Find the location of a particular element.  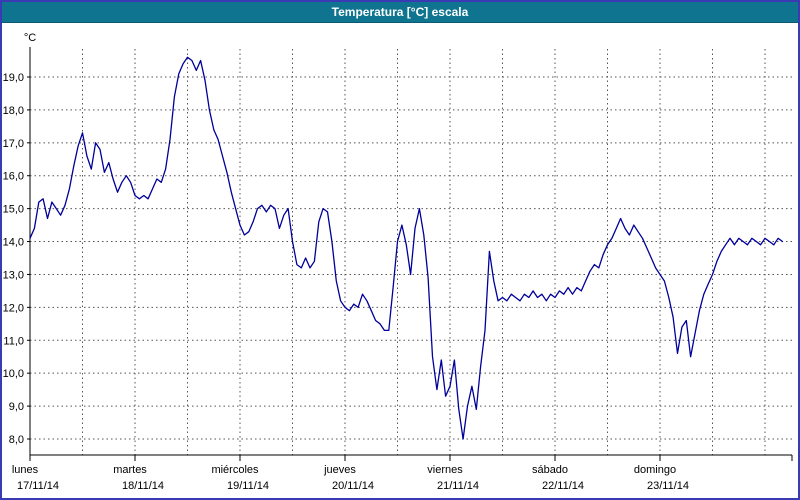

x-date-label: 19/11/14 is located at coordinates (248, 486).